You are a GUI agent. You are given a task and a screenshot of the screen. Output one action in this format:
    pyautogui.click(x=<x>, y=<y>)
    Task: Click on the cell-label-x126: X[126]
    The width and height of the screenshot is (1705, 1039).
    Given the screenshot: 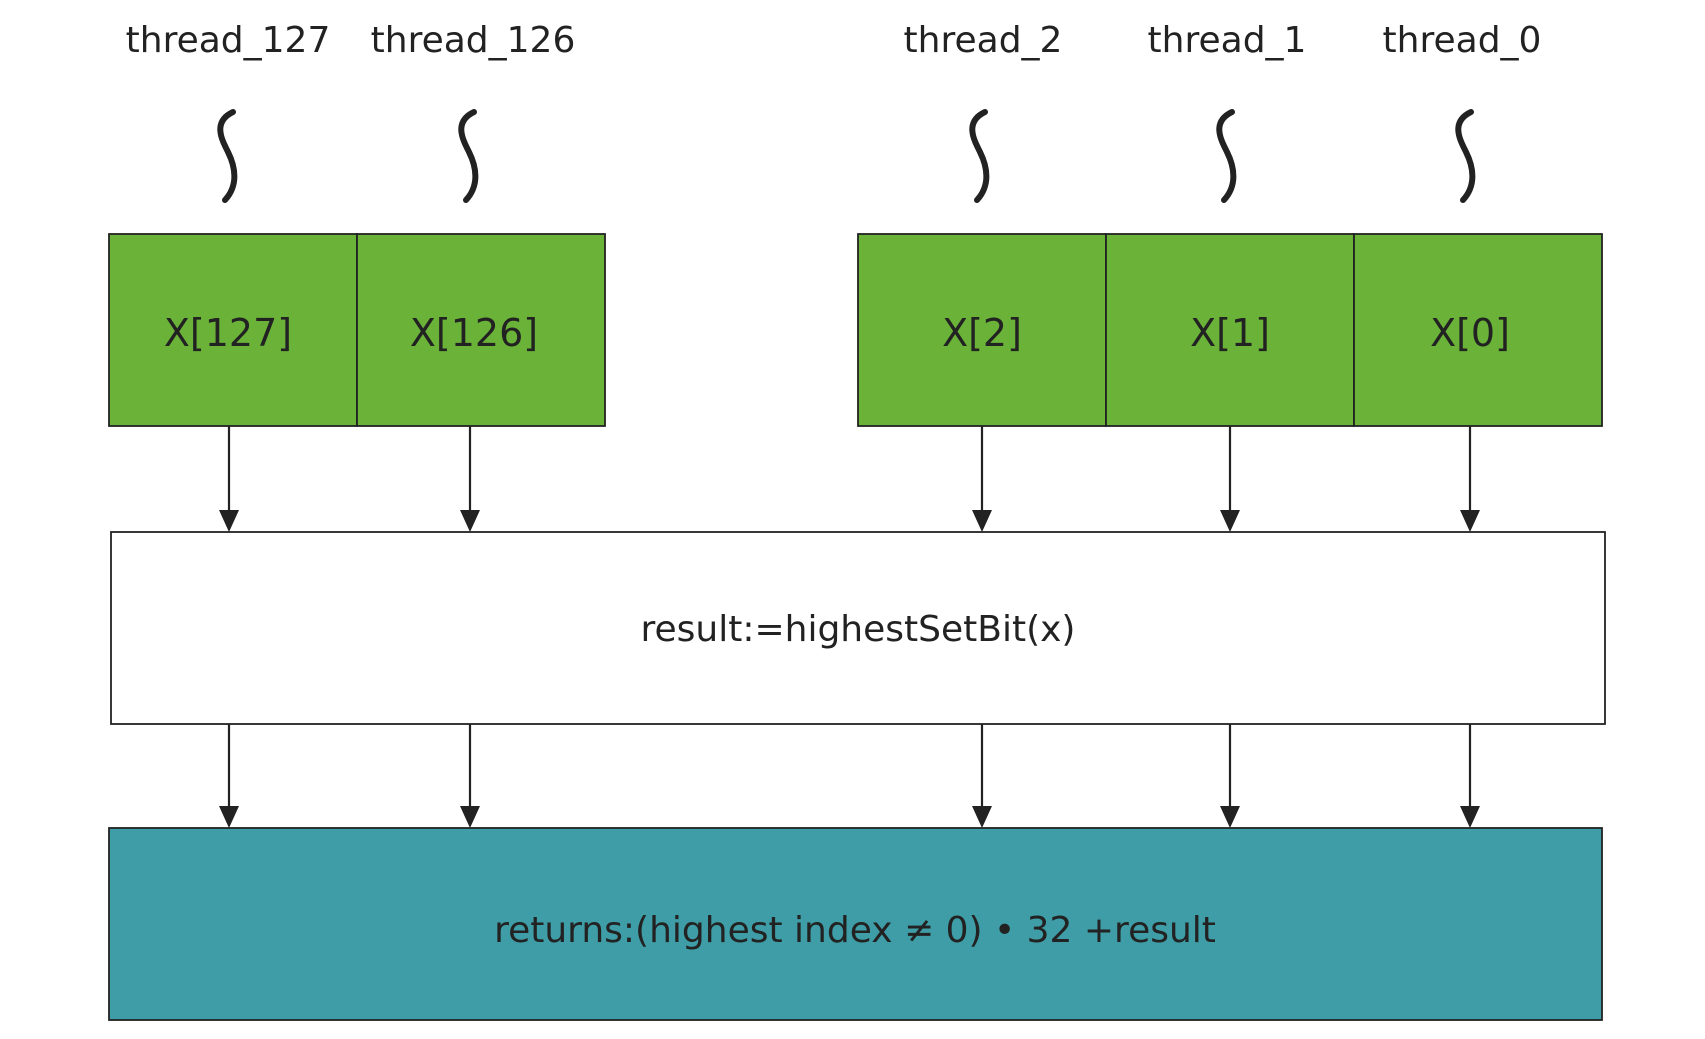 What is the action you would take?
    pyautogui.click(x=474, y=333)
    